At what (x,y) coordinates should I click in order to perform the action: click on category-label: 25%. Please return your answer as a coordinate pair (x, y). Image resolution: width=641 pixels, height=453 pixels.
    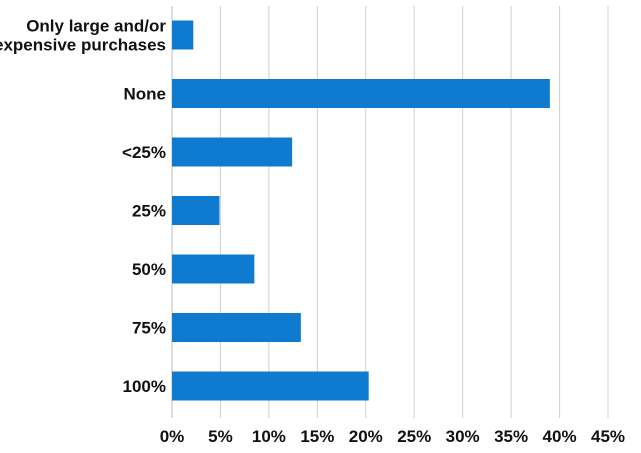
    Looking at the image, I should click on (149, 211).